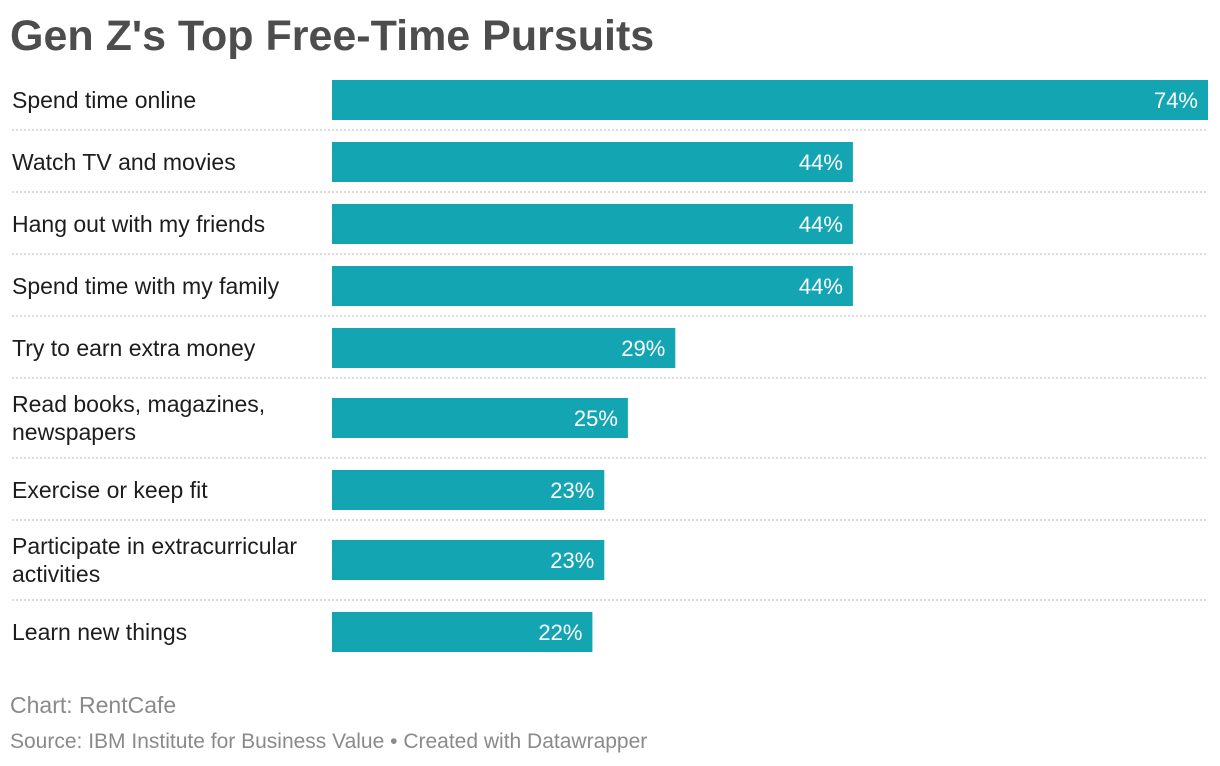 This screenshot has height=766, width=1220. I want to click on category-label-line: Try to earn extra money, so click(134, 348).